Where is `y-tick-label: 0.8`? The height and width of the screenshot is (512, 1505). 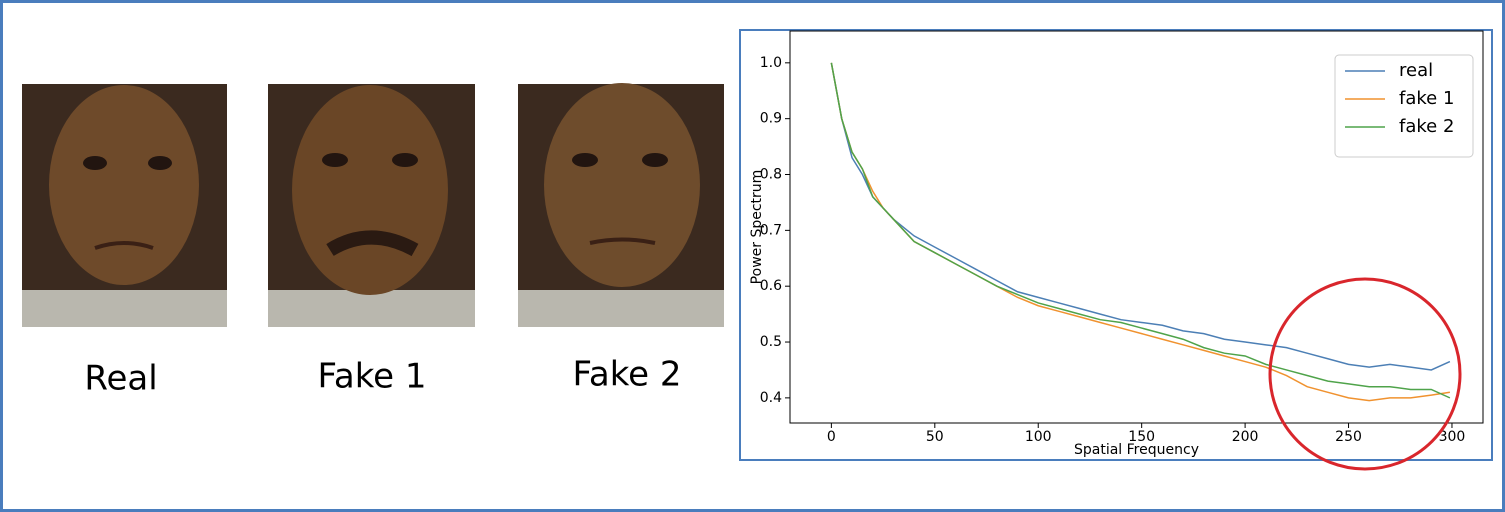
y-tick-label: 0.8 is located at coordinates (771, 175).